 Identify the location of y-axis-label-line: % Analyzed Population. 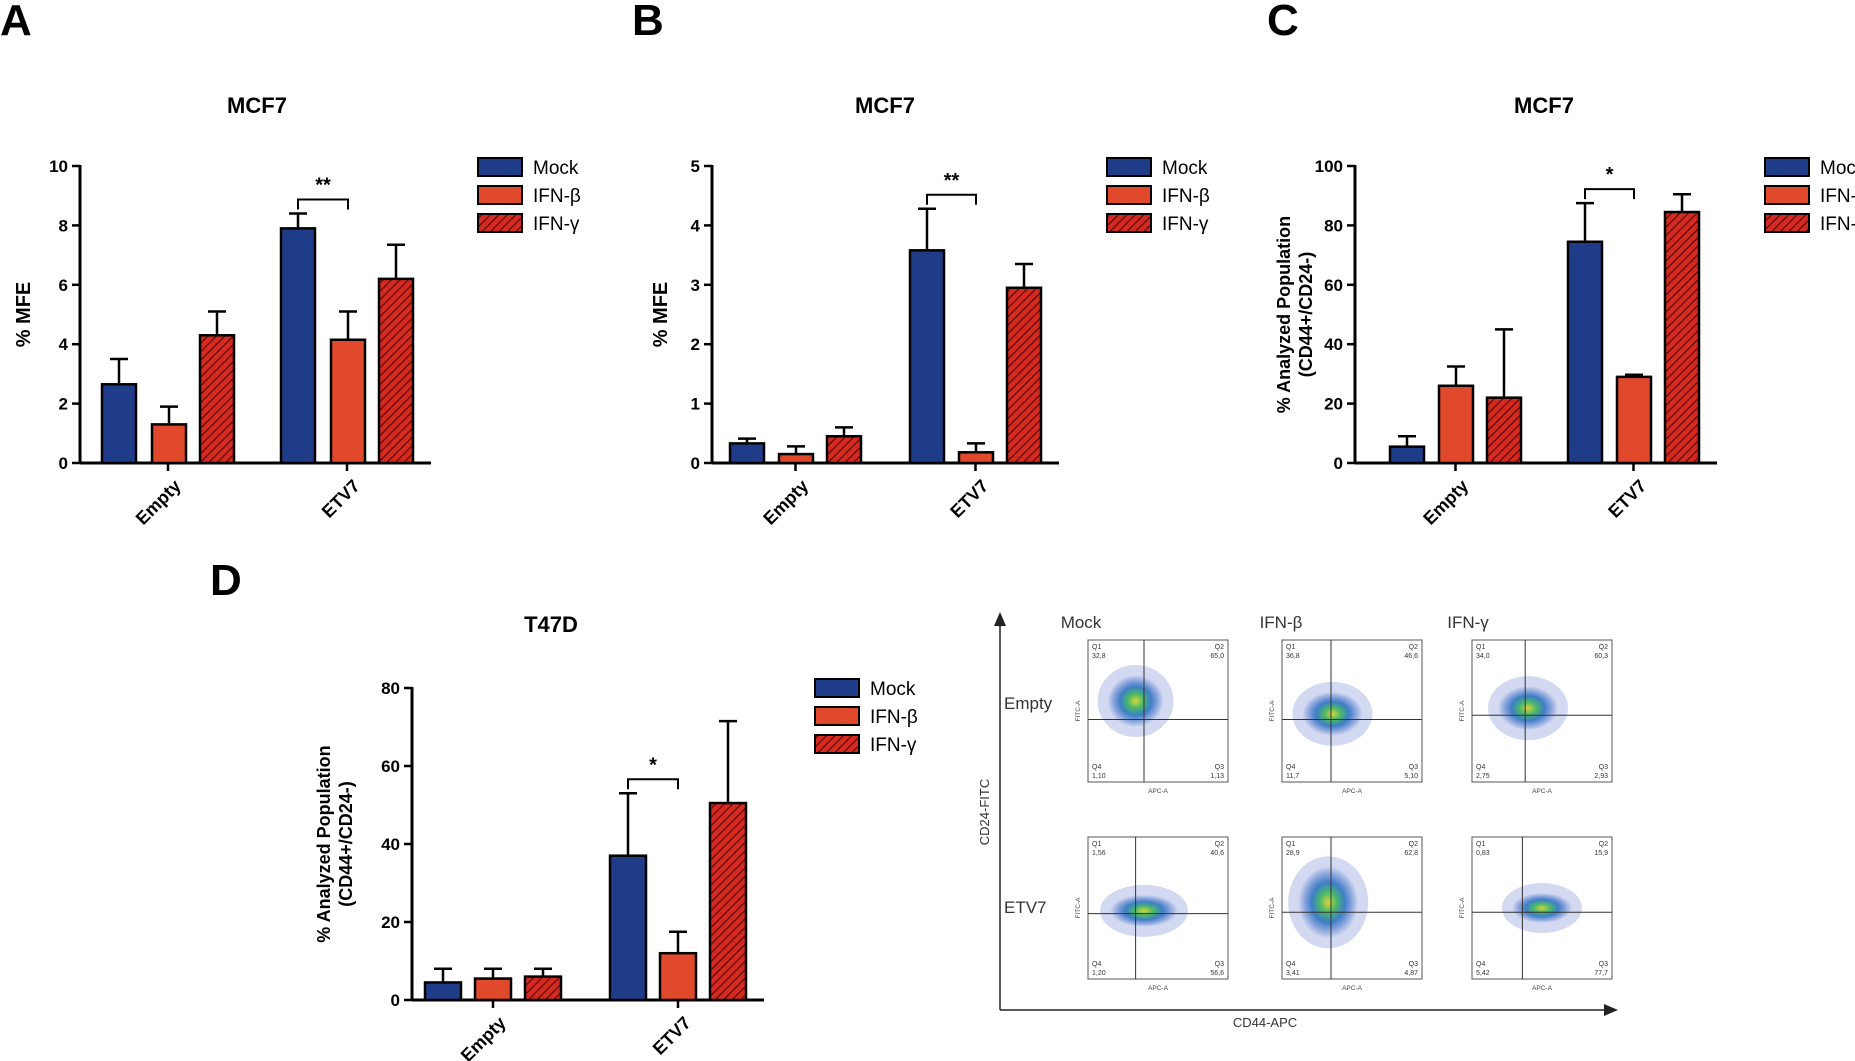
(324, 843).